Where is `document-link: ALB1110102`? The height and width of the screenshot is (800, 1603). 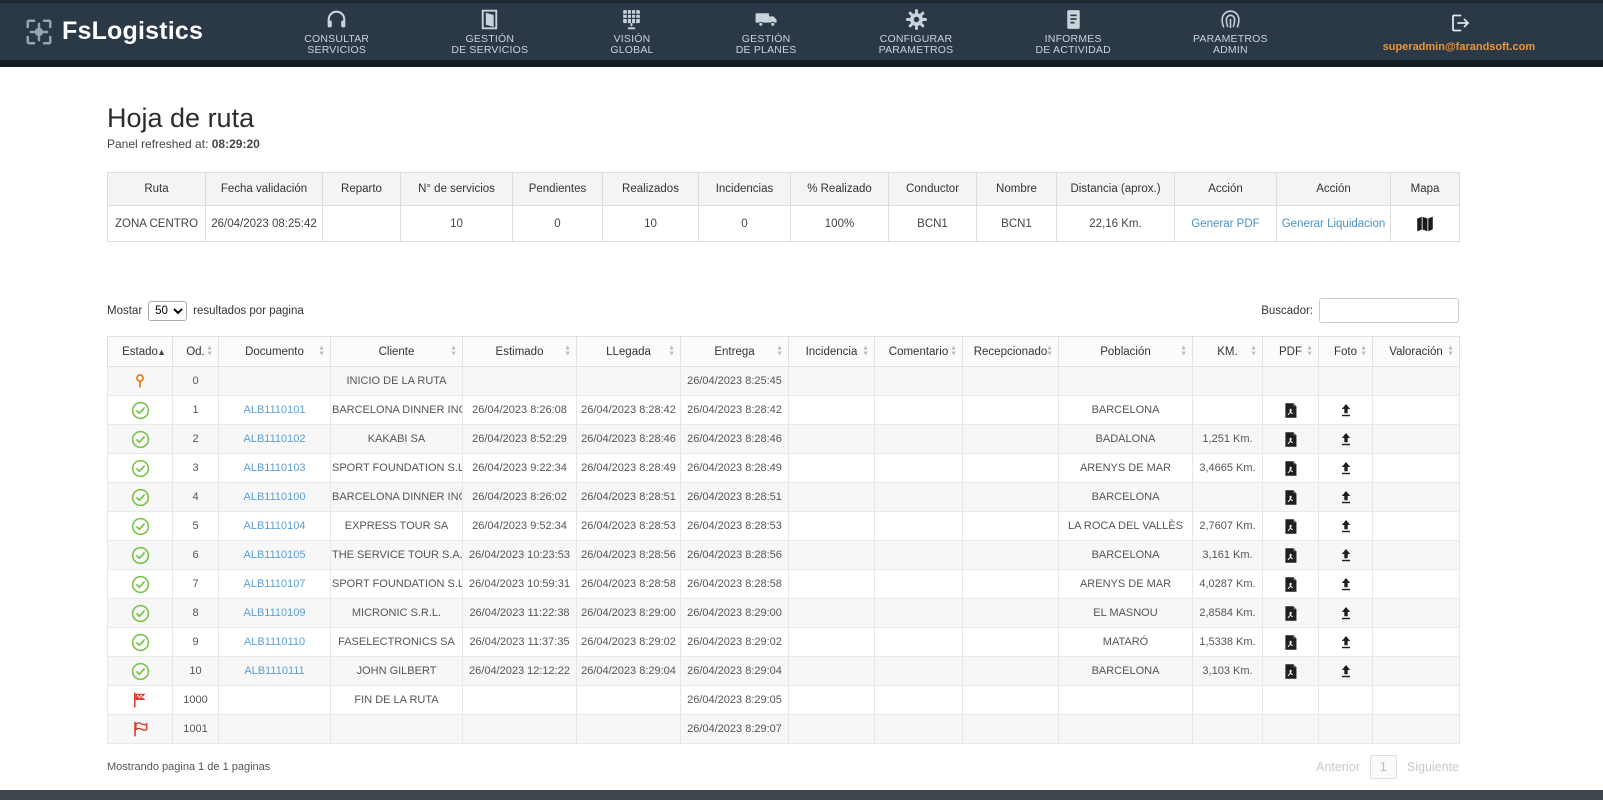 document-link: ALB1110102 is located at coordinates (274, 439).